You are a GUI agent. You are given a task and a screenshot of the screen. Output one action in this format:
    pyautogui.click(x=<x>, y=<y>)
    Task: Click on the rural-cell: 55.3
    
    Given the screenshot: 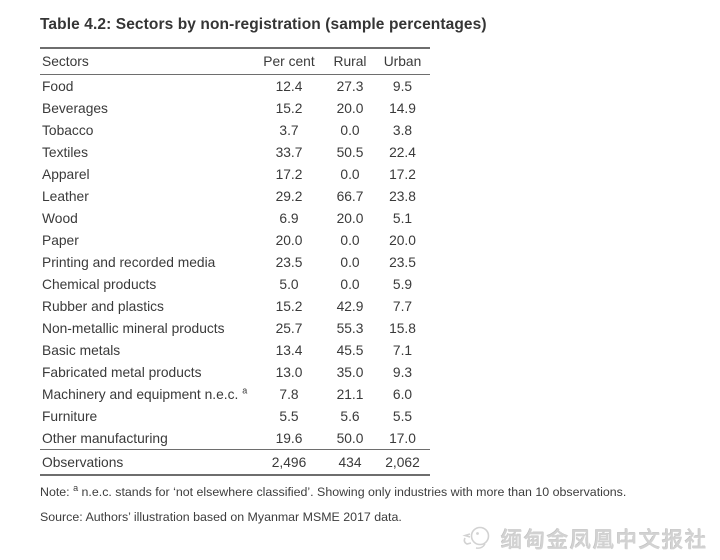 What is the action you would take?
    pyautogui.click(x=350, y=328)
    